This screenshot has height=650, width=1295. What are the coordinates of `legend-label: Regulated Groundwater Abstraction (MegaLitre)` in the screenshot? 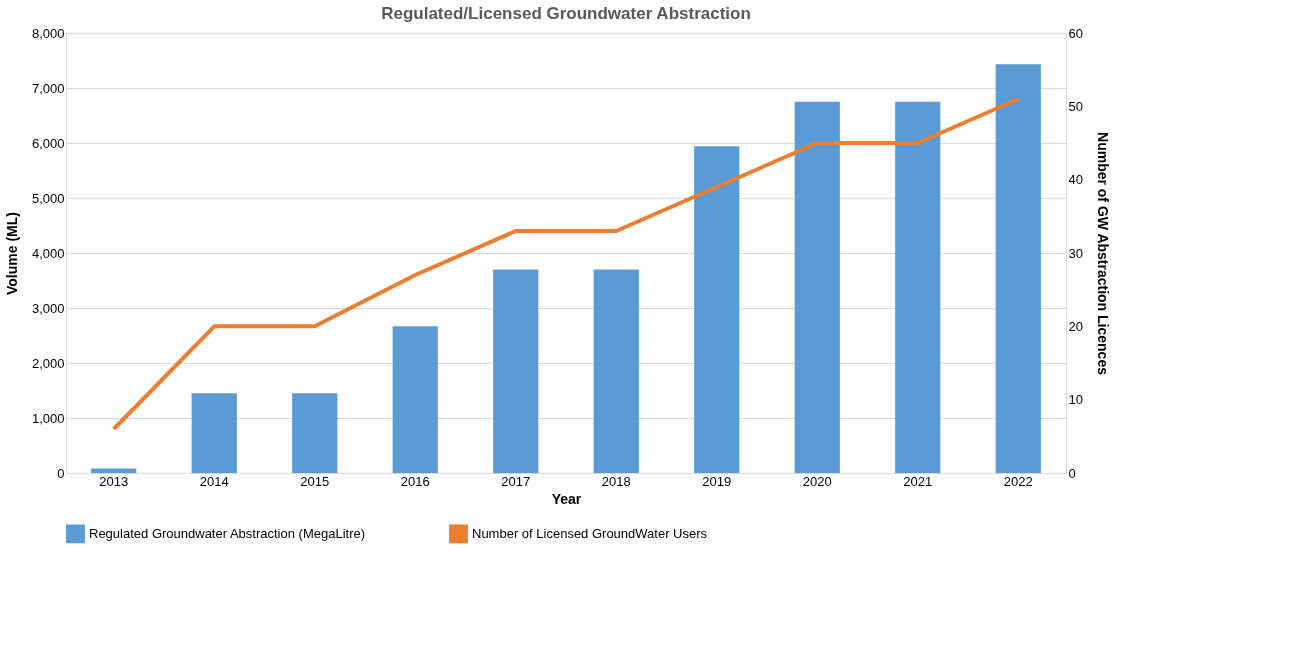 It's located at (227, 533).